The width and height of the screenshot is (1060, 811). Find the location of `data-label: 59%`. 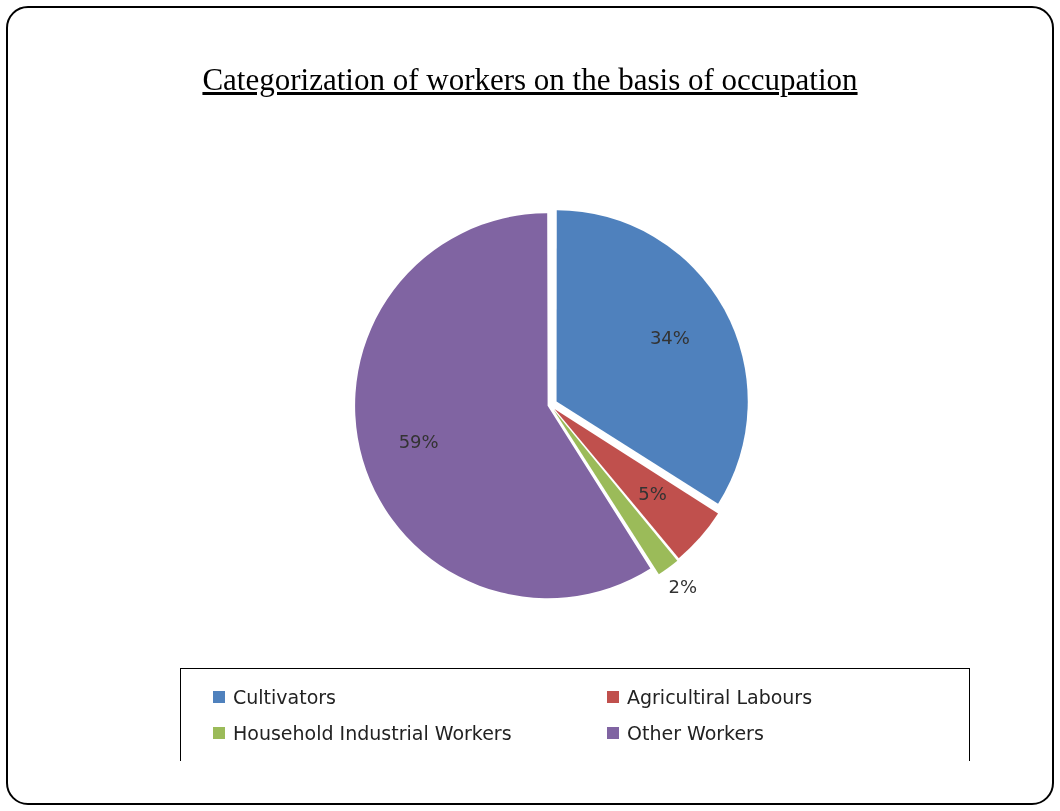

data-label: 59% is located at coordinates (418, 441).